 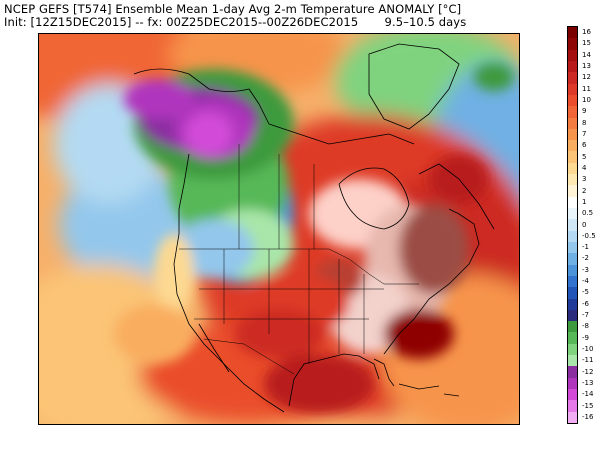 I want to click on colorbar-tick-label: -15, so click(x=588, y=405).